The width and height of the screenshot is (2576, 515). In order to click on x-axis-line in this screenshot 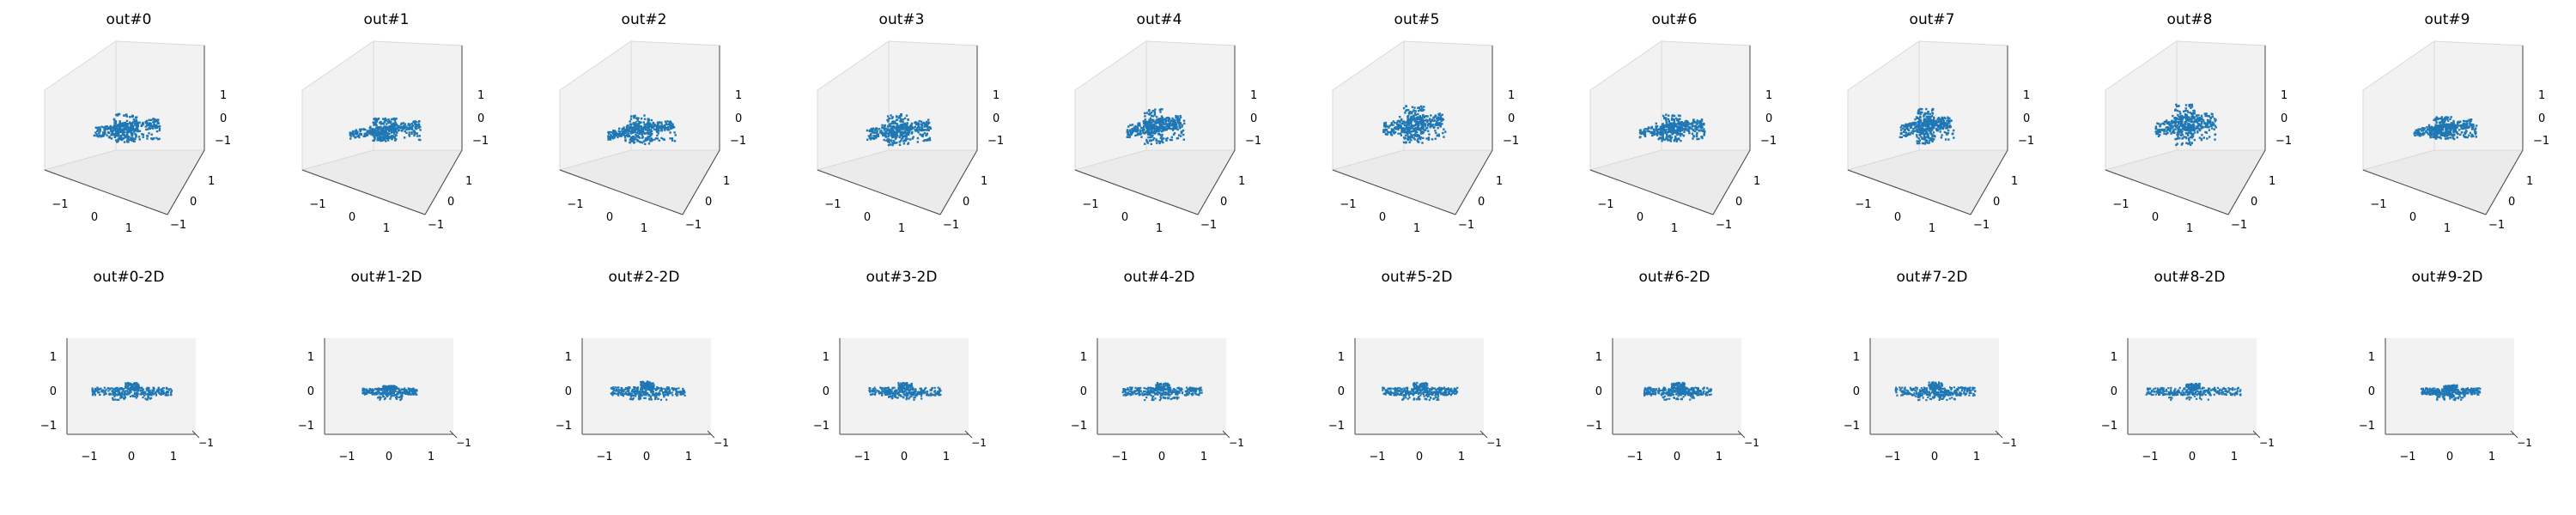, I will do `click(2167, 192)`.